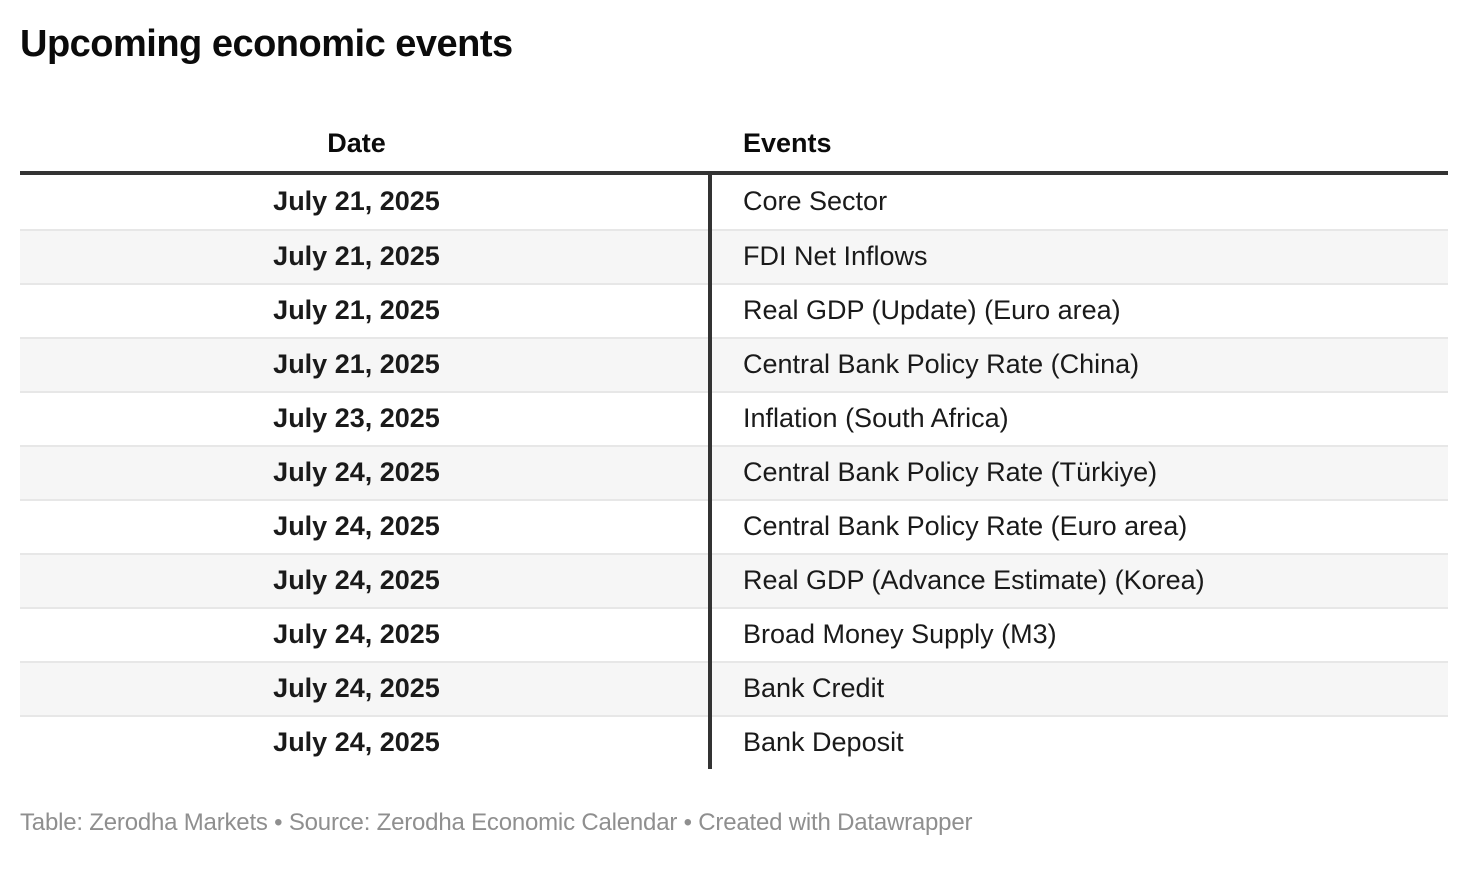 This screenshot has height=882, width=1468. I want to click on column-divider, so click(710, 471).